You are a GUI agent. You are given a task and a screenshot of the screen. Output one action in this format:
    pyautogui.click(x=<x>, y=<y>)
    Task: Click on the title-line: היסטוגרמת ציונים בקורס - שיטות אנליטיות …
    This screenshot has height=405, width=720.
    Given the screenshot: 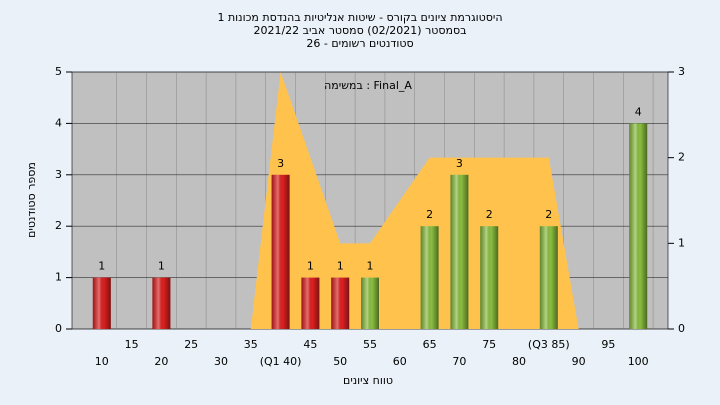 What is the action you would take?
    pyautogui.click(x=359, y=17)
    